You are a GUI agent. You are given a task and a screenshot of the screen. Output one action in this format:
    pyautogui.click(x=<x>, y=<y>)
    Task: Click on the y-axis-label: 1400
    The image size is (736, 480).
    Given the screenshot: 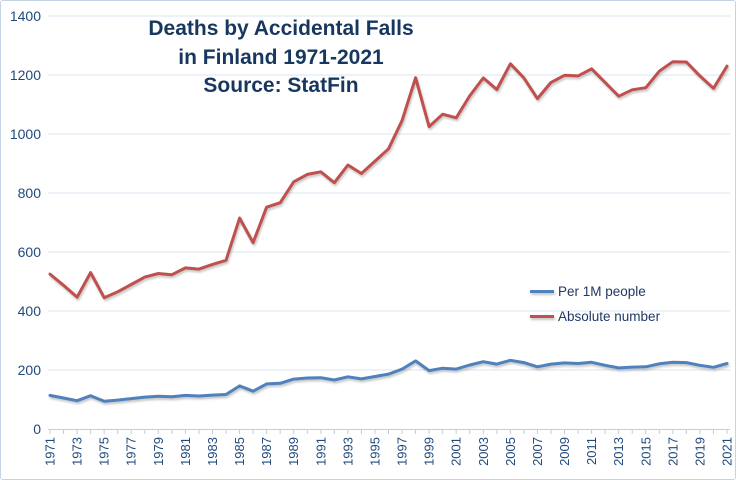 What is the action you would take?
    pyautogui.click(x=25, y=16)
    